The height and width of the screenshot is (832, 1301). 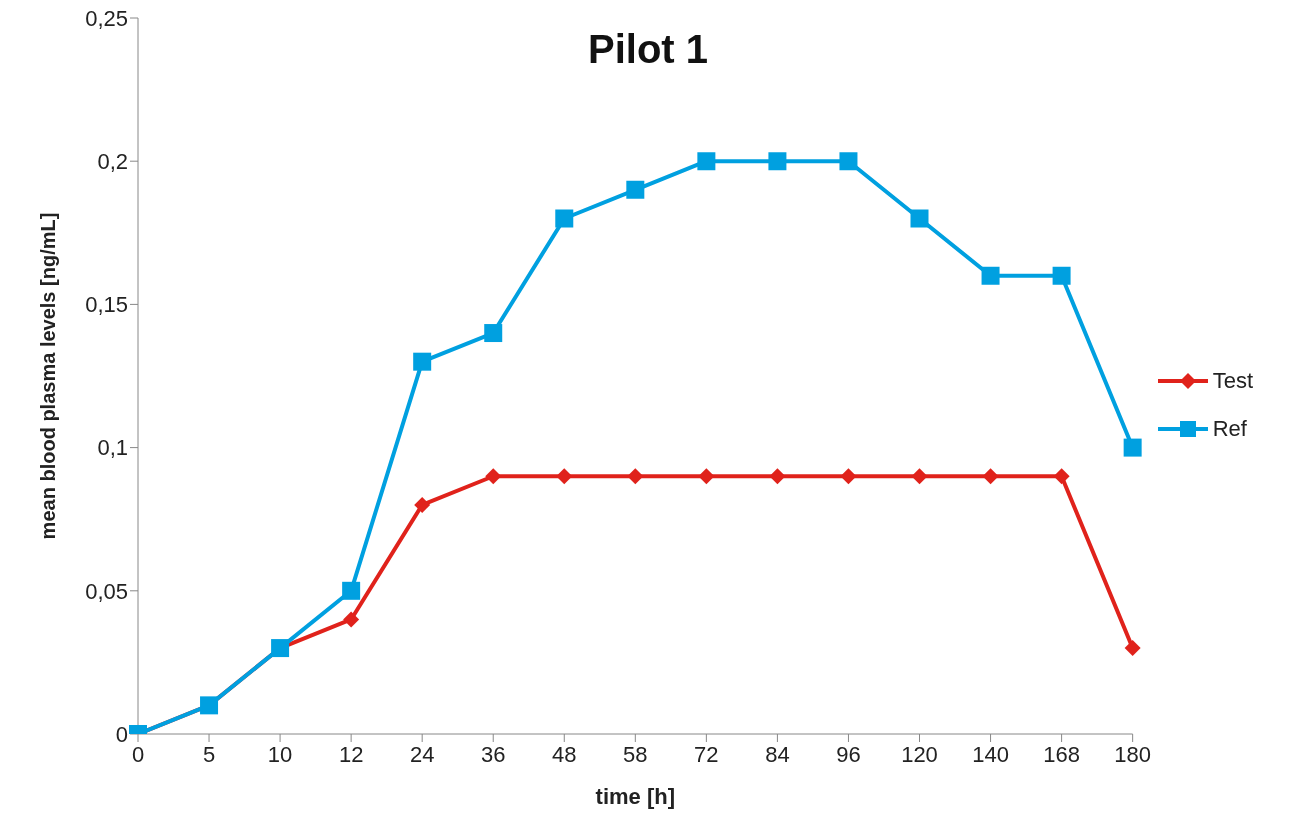 What do you see at coordinates (990, 754) in the screenshot?
I see `x-tick-label: 140` at bounding box center [990, 754].